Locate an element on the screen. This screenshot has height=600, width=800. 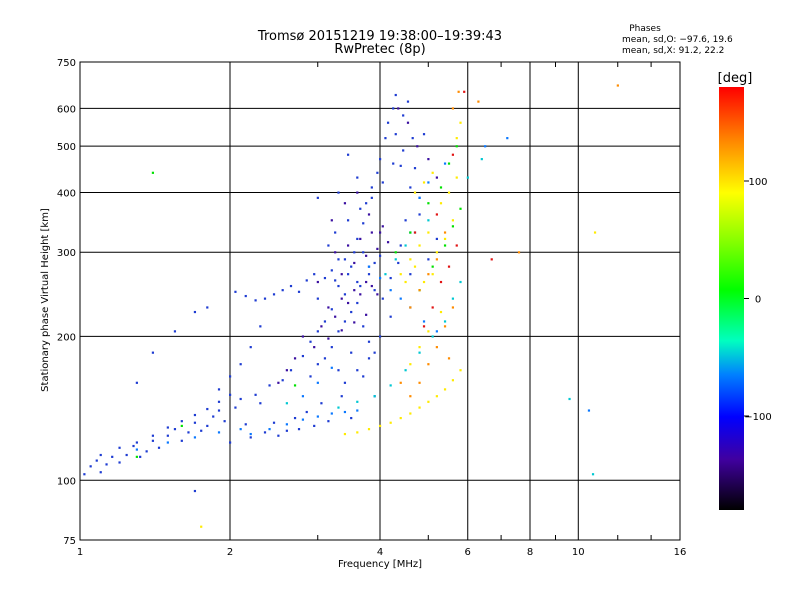
x-tick-label: 6 is located at coordinates (468, 552).